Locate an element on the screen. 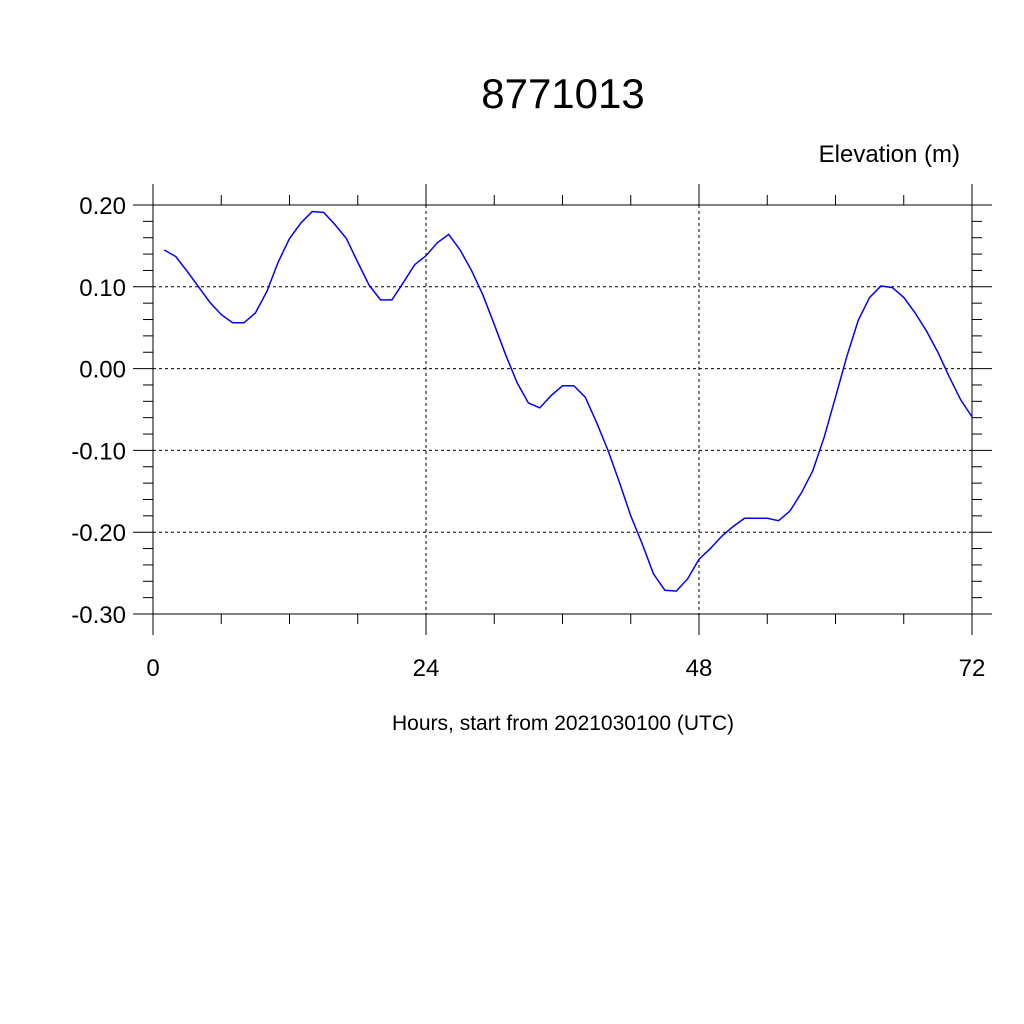  x-tick-label: 72 is located at coordinates (972, 668).